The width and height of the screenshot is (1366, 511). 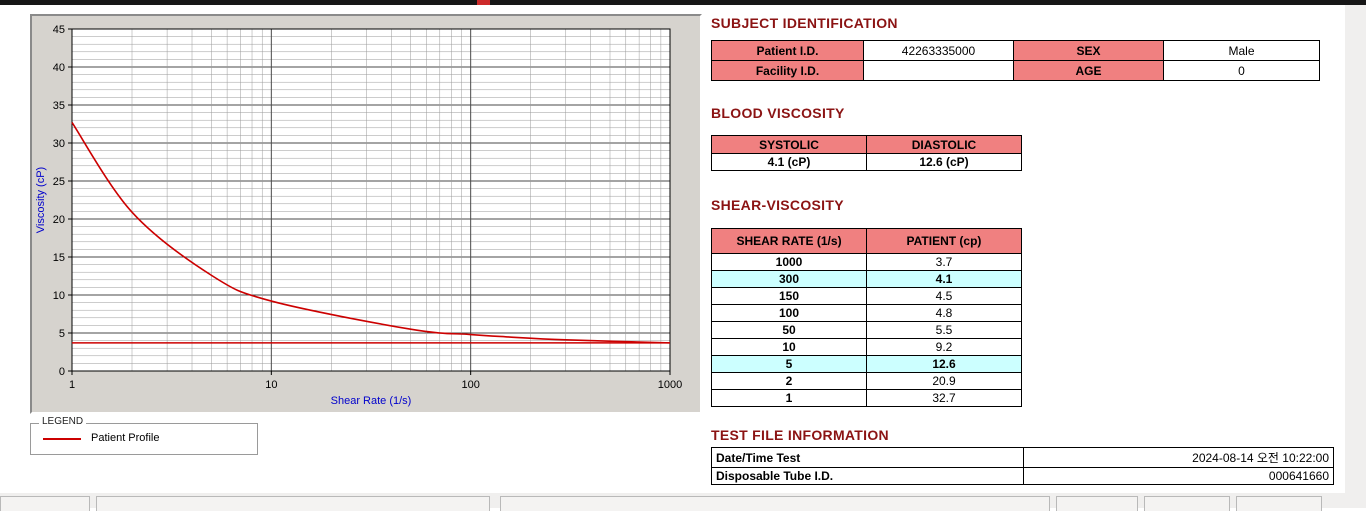 What do you see at coordinates (944, 262) in the screenshot?
I see `patient-cp-cell: 3.7` at bounding box center [944, 262].